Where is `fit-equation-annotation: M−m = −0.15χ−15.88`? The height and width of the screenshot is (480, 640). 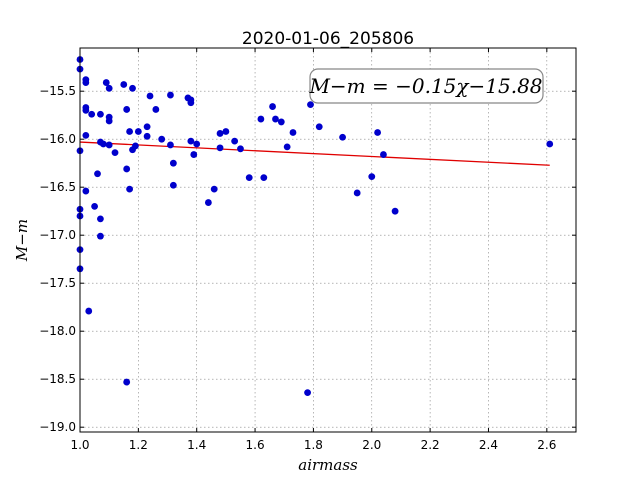
fit-equation-annotation: M−m = −0.15χ−15.88 is located at coordinates (426, 86).